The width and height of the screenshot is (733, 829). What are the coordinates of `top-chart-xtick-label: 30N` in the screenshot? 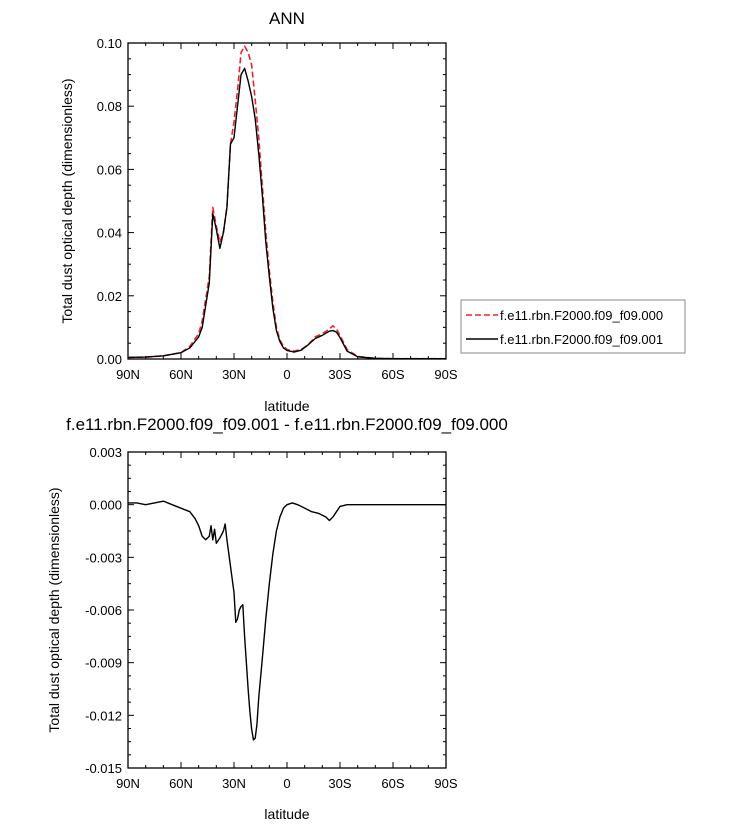 It's located at (234, 374).